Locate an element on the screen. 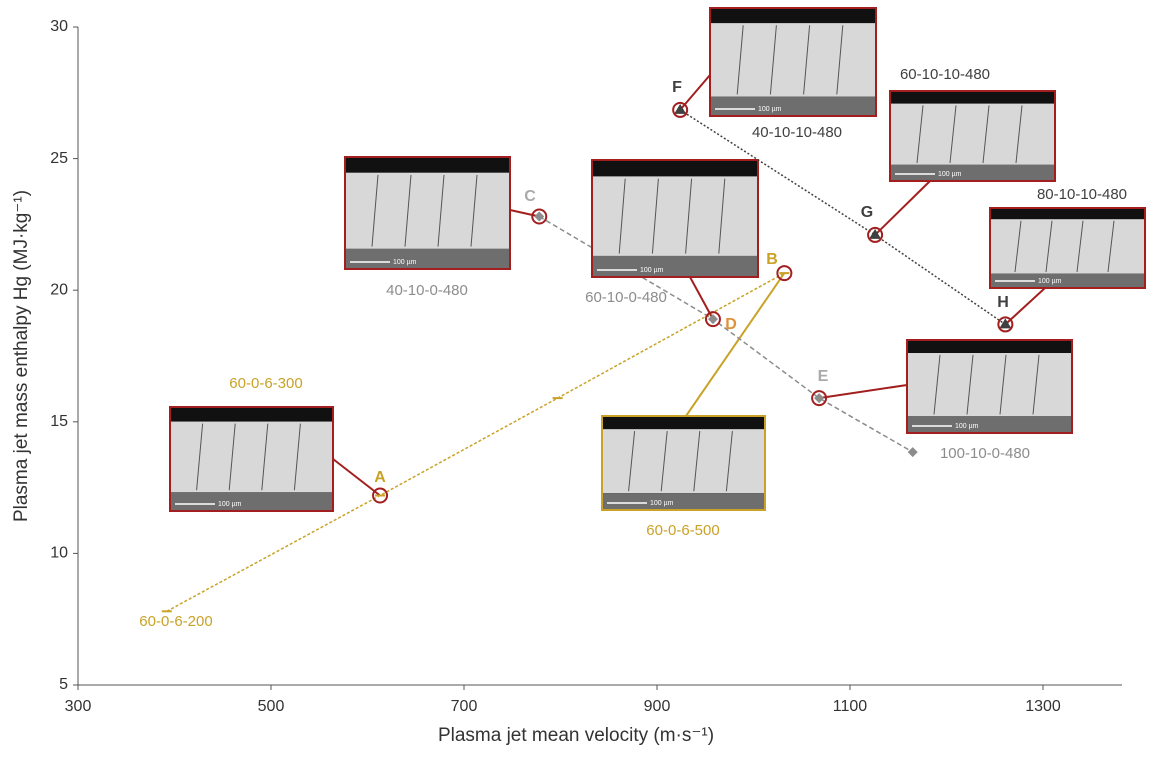 This screenshot has width=1151, height=758. y-tick-label: 30 is located at coordinates (59, 26).